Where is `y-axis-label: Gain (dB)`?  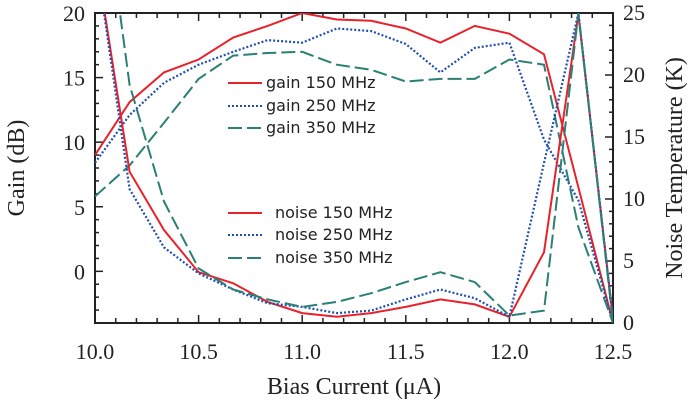
y-axis-label: Gain (dB) is located at coordinates (17, 168).